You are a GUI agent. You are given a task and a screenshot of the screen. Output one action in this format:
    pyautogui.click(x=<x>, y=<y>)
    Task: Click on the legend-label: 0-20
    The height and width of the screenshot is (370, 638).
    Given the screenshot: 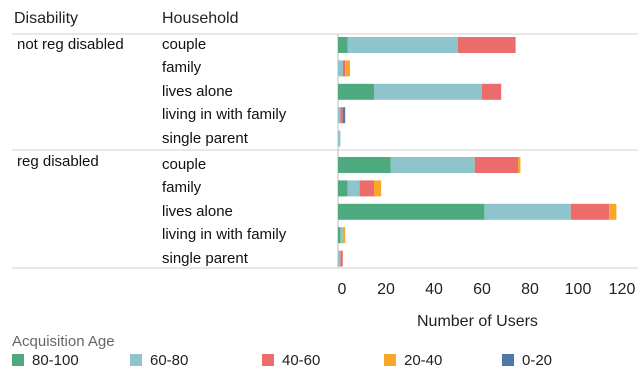 What is the action you would take?
    pyautogui.click(x=537, y=360)
    